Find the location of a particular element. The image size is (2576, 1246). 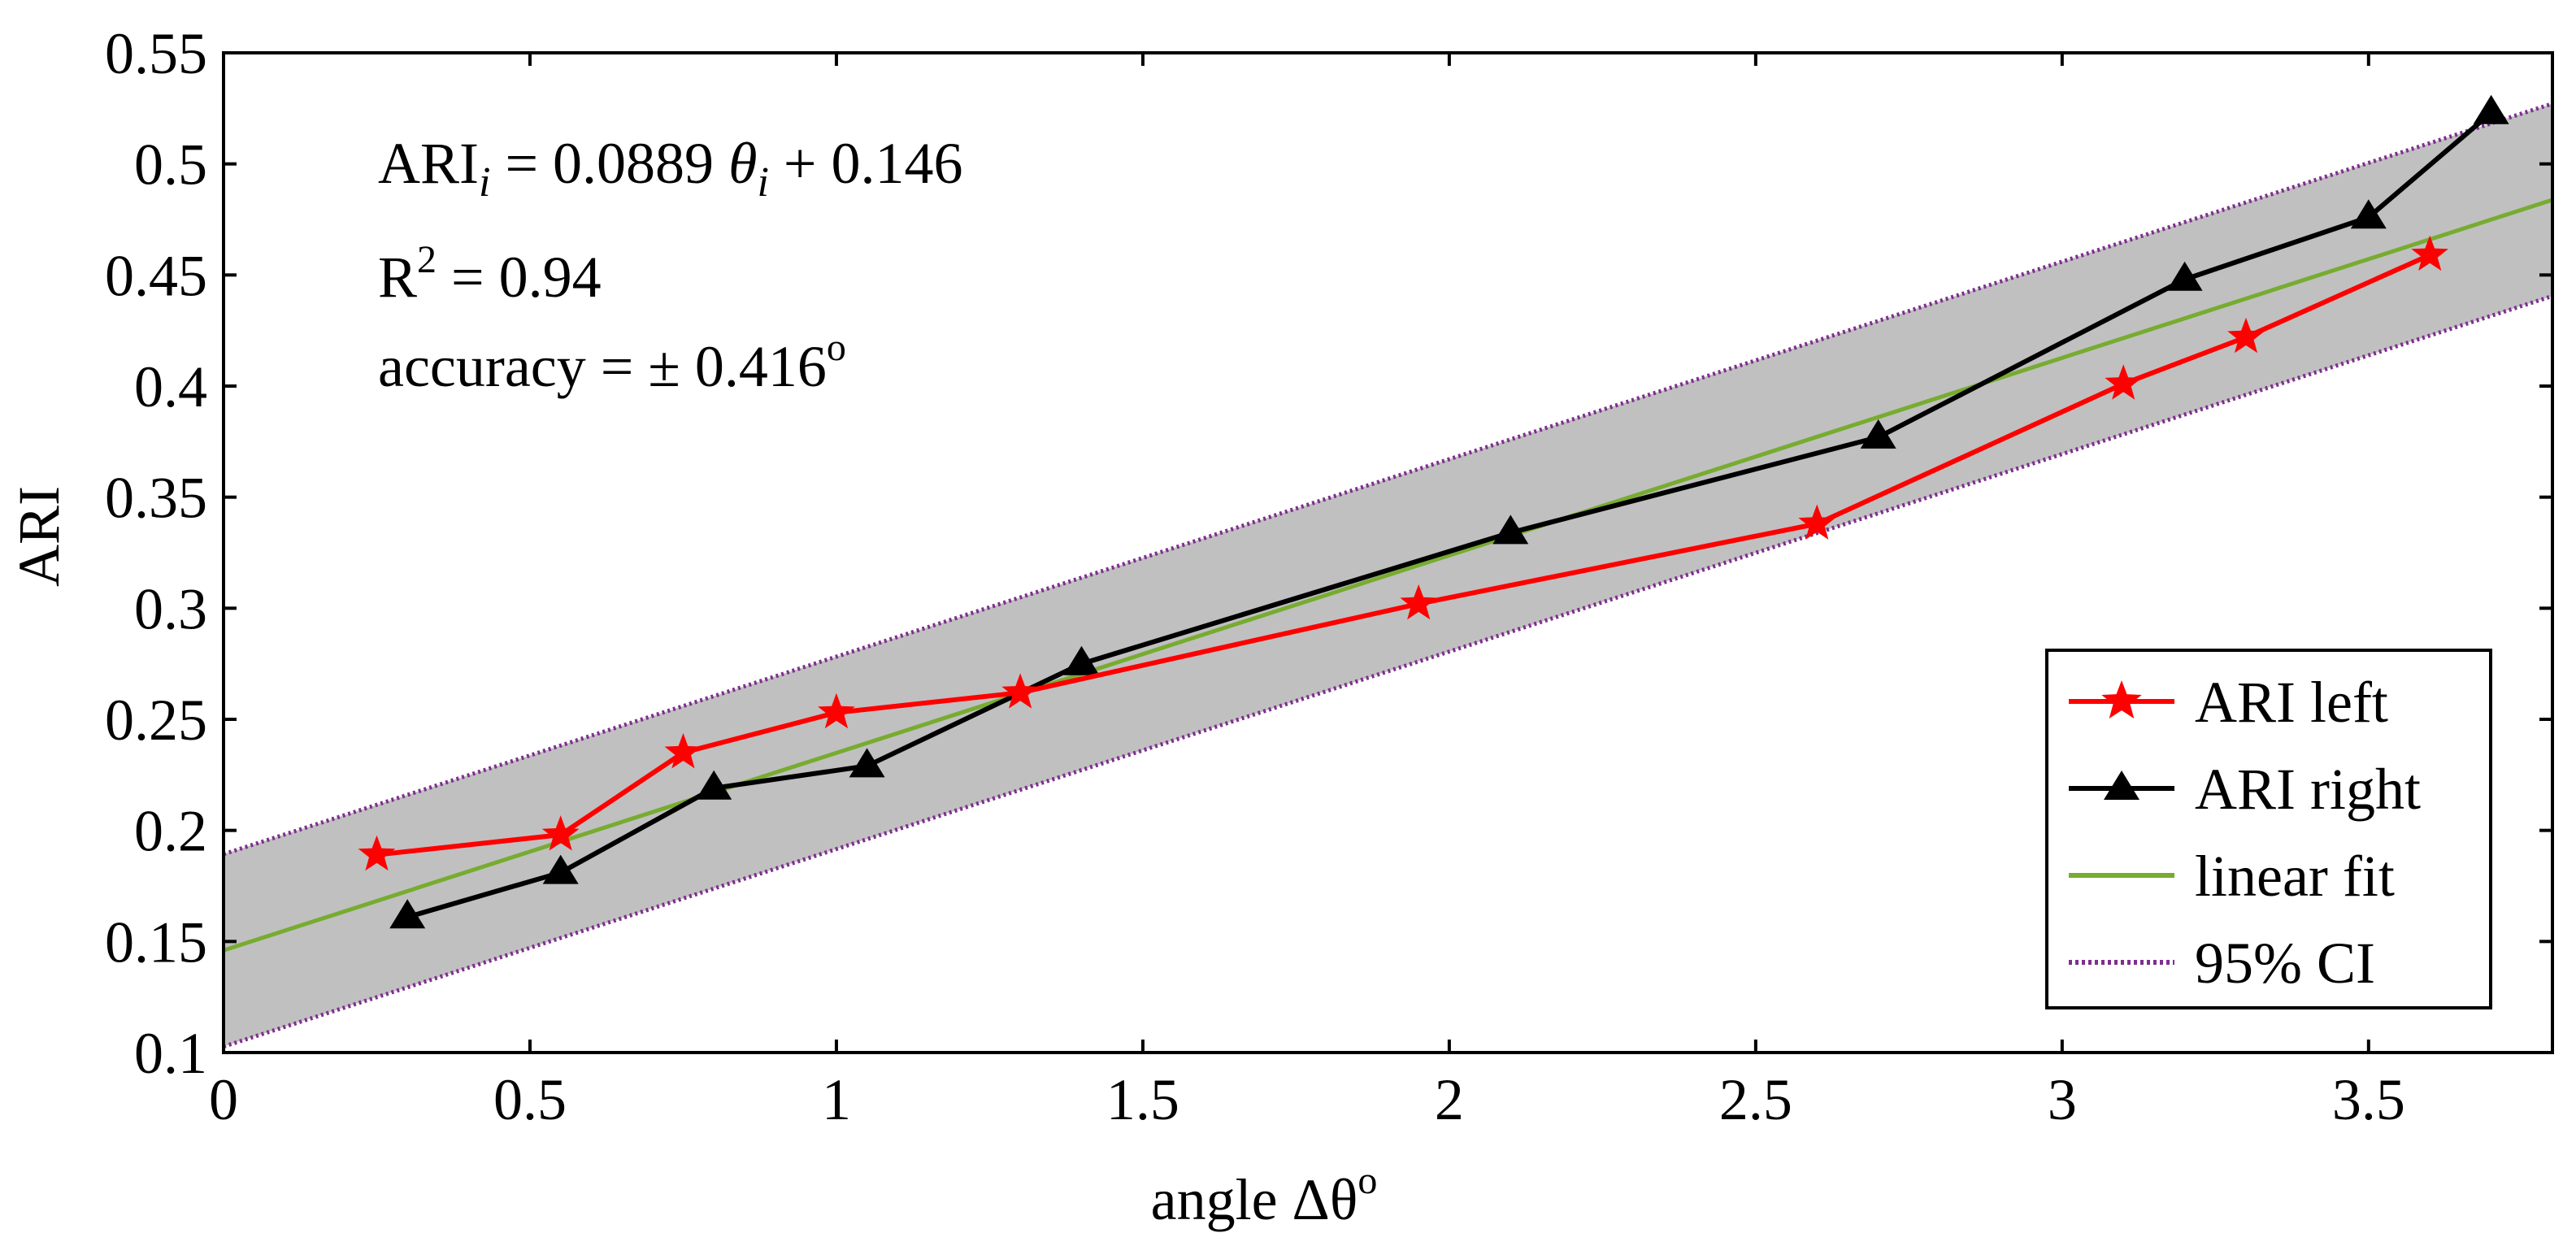

y-tick-label: 0.25 is located at coordinates (156, 720).